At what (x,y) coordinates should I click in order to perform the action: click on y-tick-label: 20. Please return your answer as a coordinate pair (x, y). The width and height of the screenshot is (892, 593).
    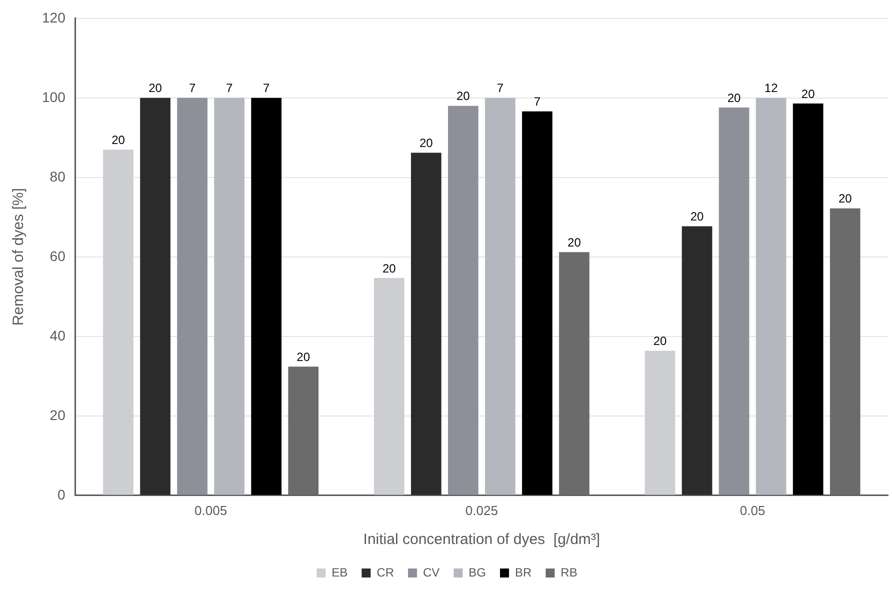
    Looking at the image, I should click on (58, 414).